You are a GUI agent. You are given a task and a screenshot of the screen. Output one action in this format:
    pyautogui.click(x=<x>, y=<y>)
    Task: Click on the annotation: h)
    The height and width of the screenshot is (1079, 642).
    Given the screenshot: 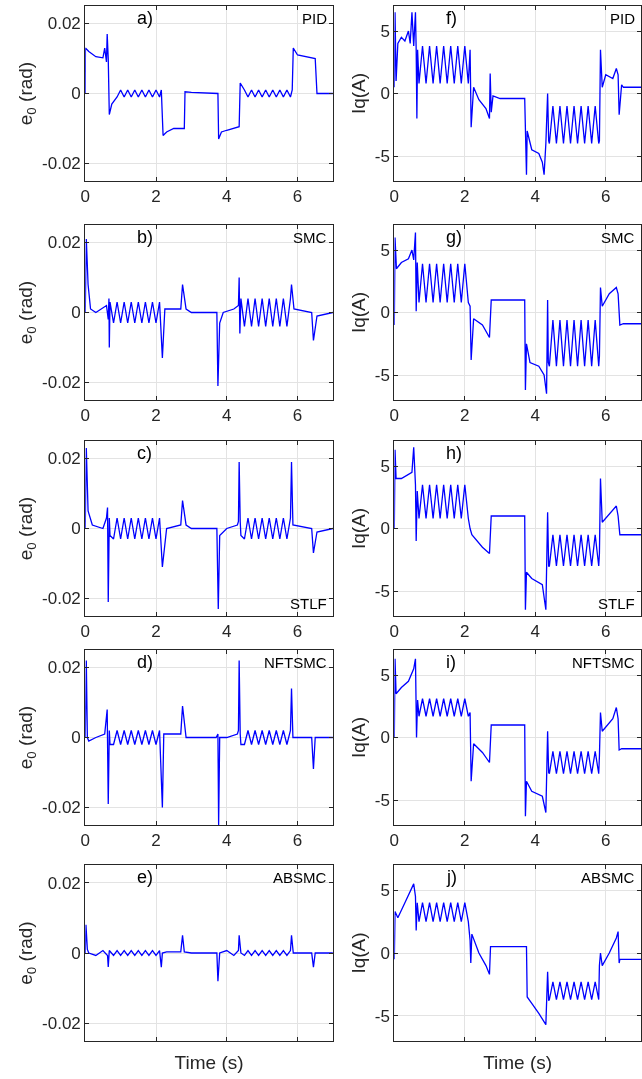 What is the action you would take?
    pyautogui.click(x=454, y=453)
    